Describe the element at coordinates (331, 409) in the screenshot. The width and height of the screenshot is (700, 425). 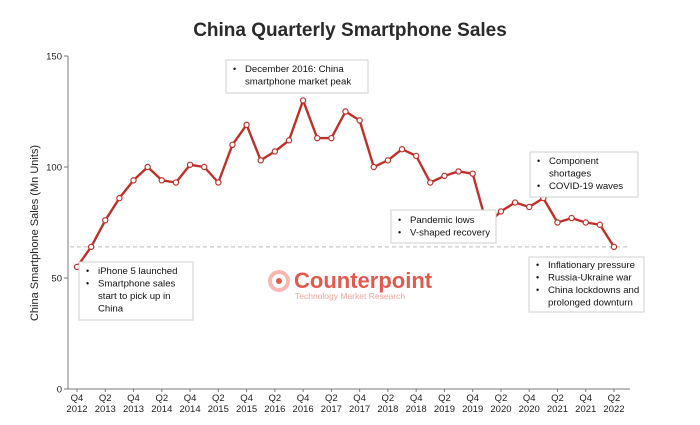
I see `x-tick-label-year: 2017` at that location.